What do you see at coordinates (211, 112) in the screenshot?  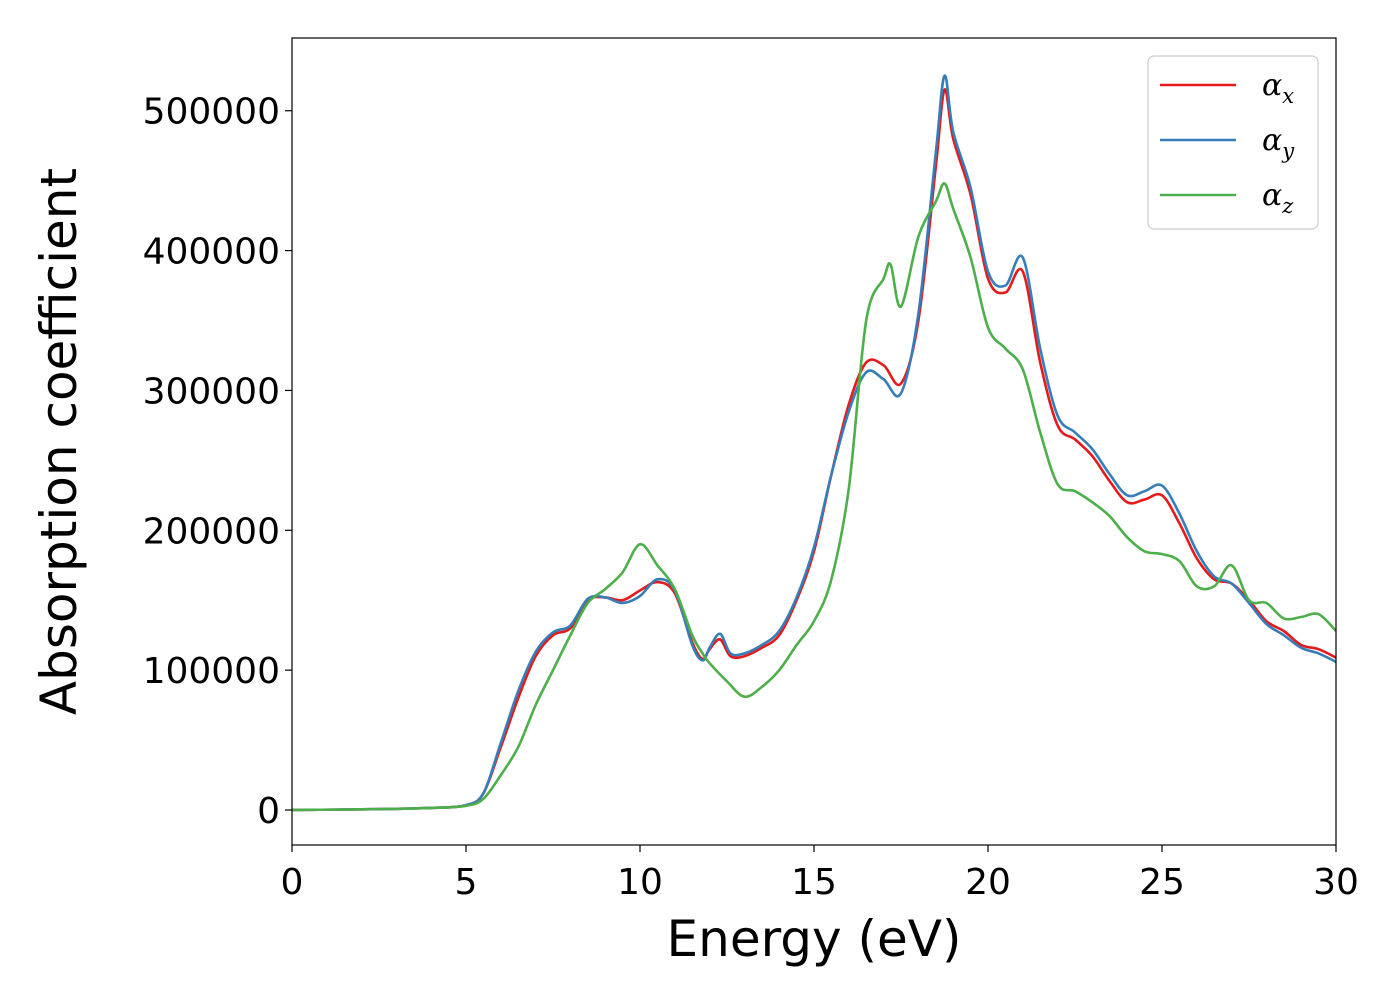 I see `y-tick-label: 500000` at bounding box center [211, 112].